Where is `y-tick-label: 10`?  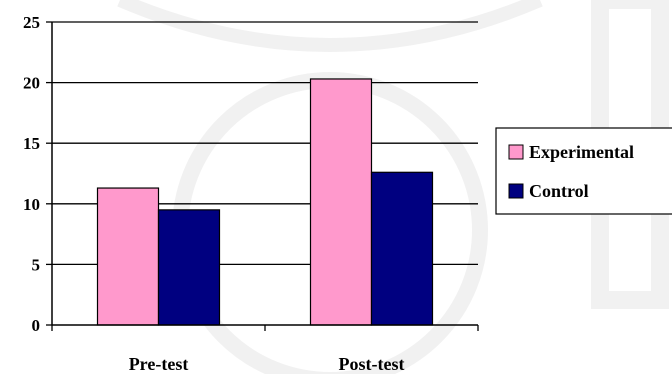 y-tick-label: 10 is located at coordinates (31, 204).